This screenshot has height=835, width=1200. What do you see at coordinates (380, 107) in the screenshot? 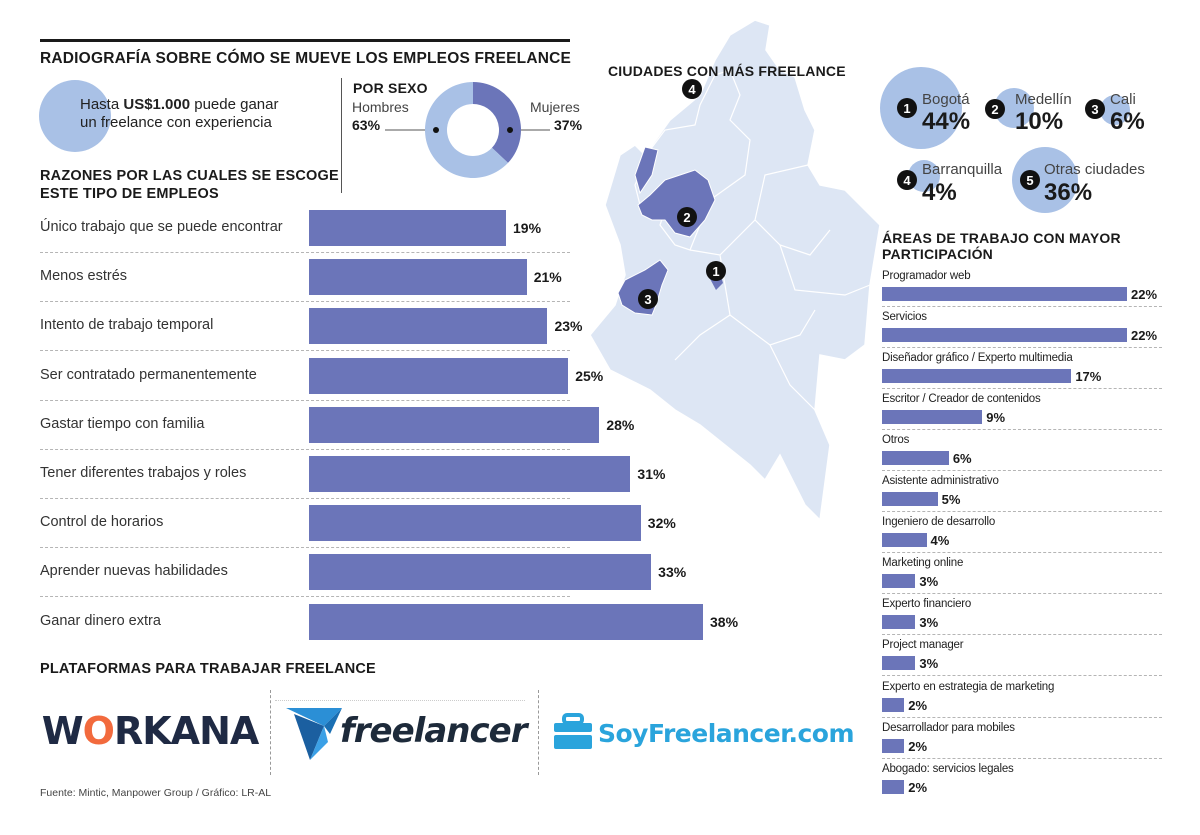
I see `men-label: Hombres` at bounding box center [380, 107].